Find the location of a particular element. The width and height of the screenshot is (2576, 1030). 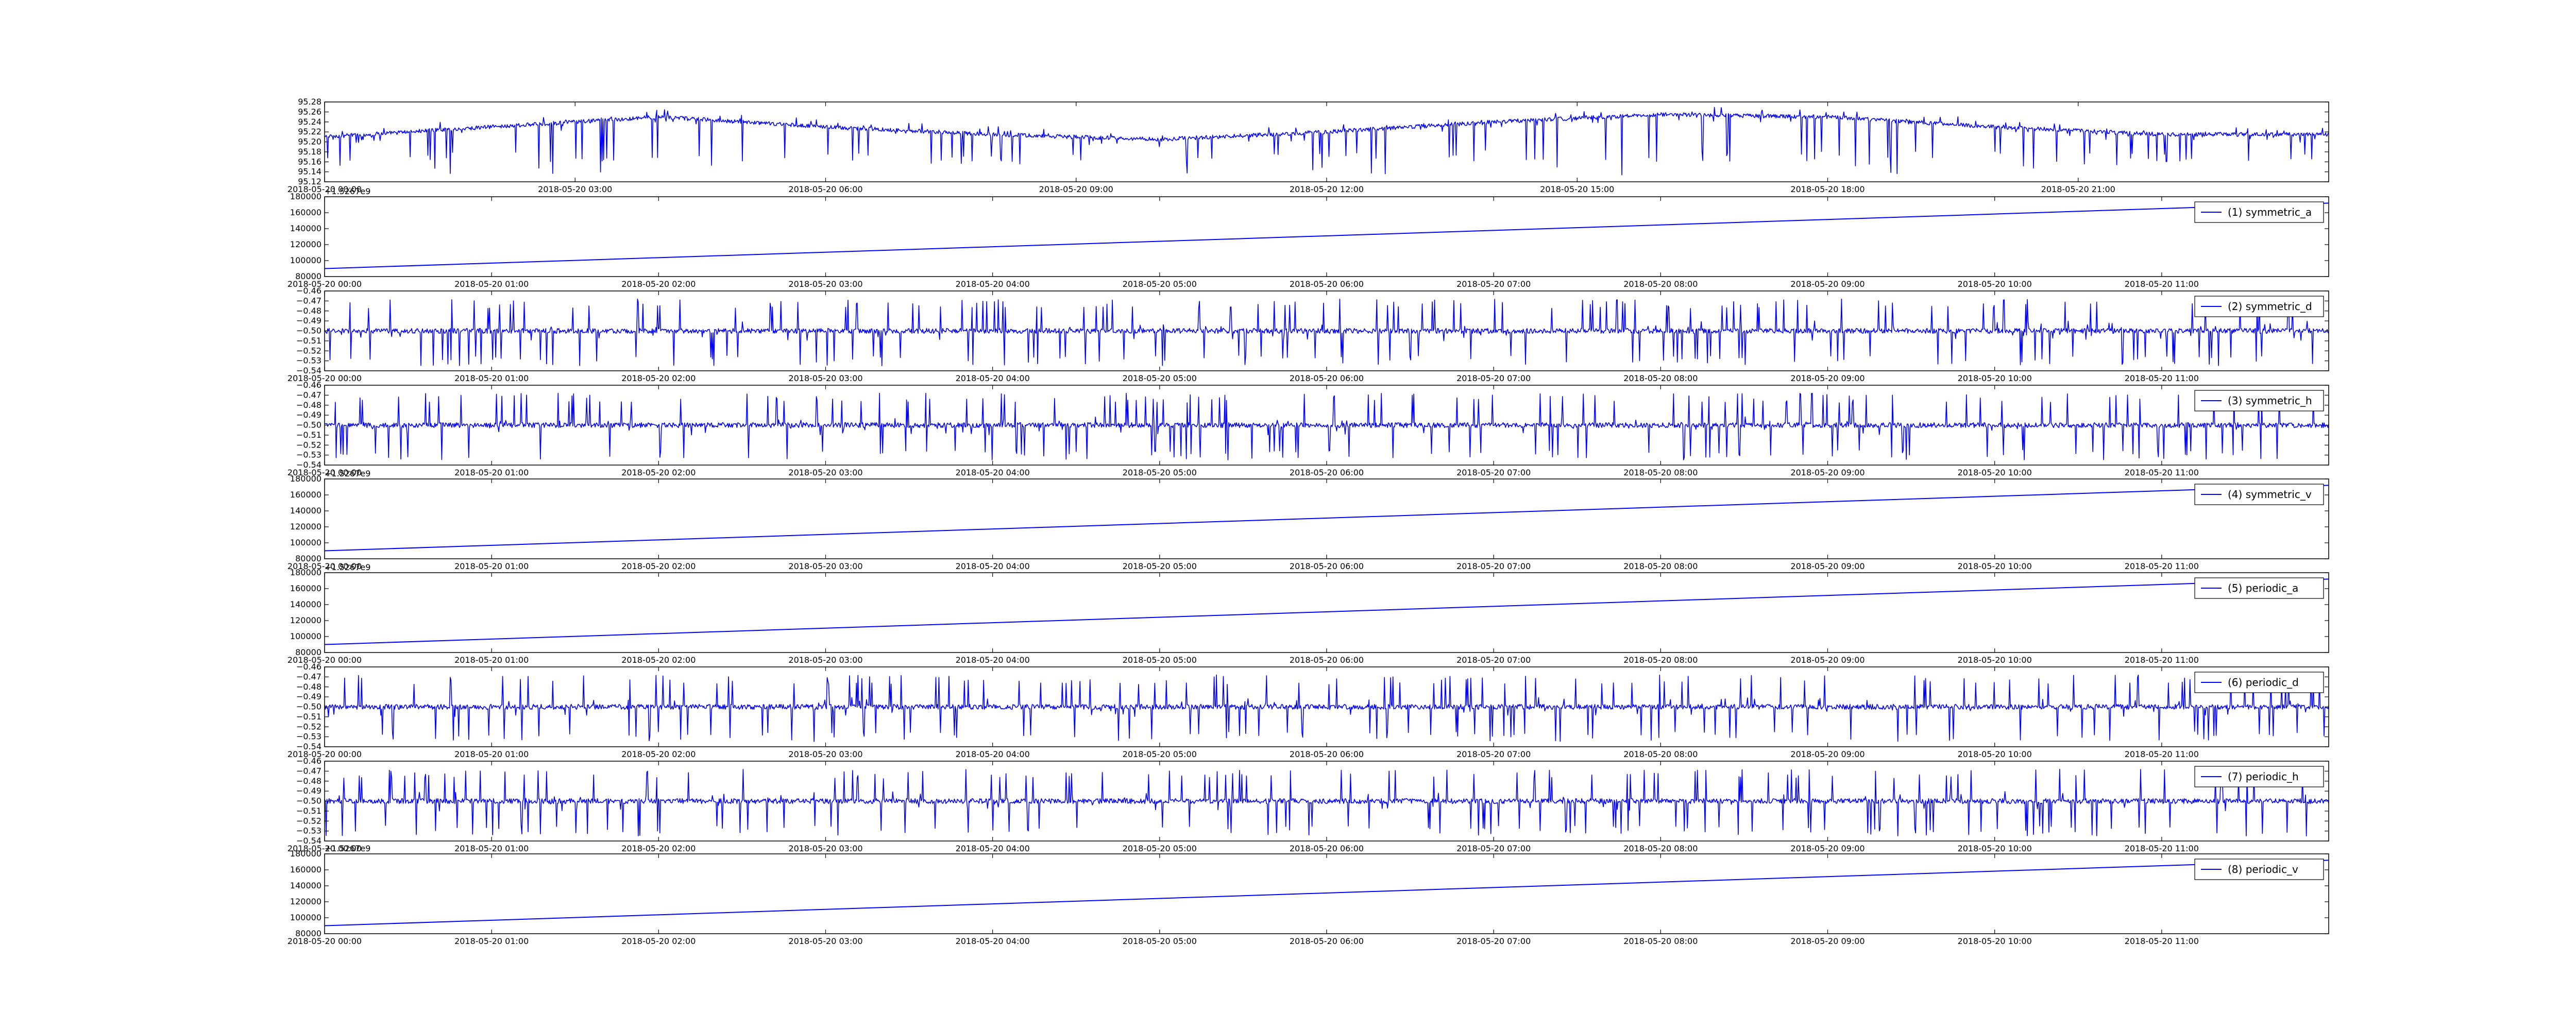

legend-label: (7) periodic_h is located at coordinates (2263, 776).